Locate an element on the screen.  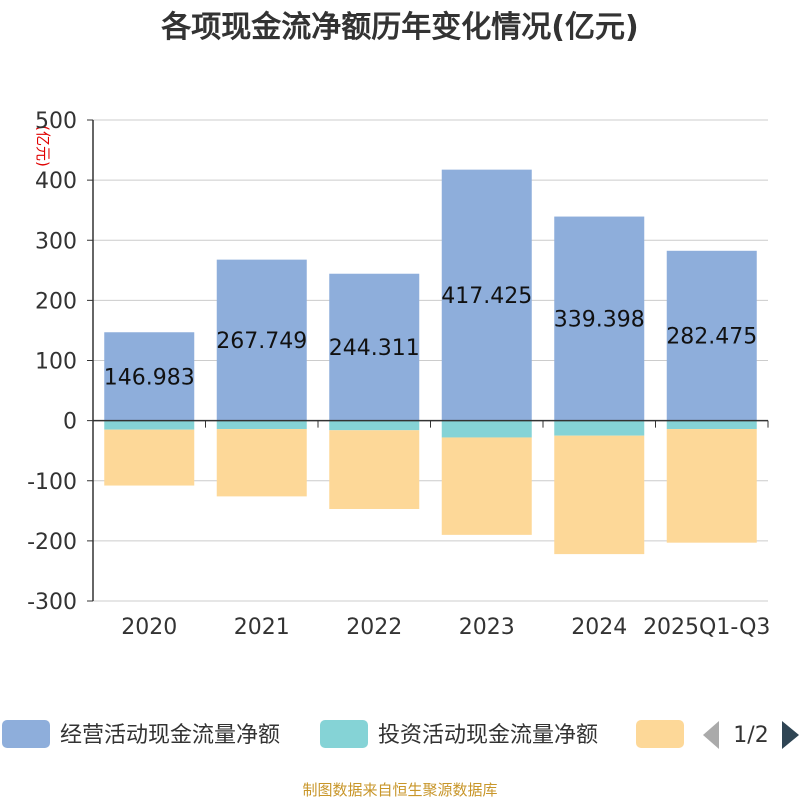
legend: 经营活动现金流量净额 投资活动现金流量净额 1/2 is located at coordinates (400, 734).